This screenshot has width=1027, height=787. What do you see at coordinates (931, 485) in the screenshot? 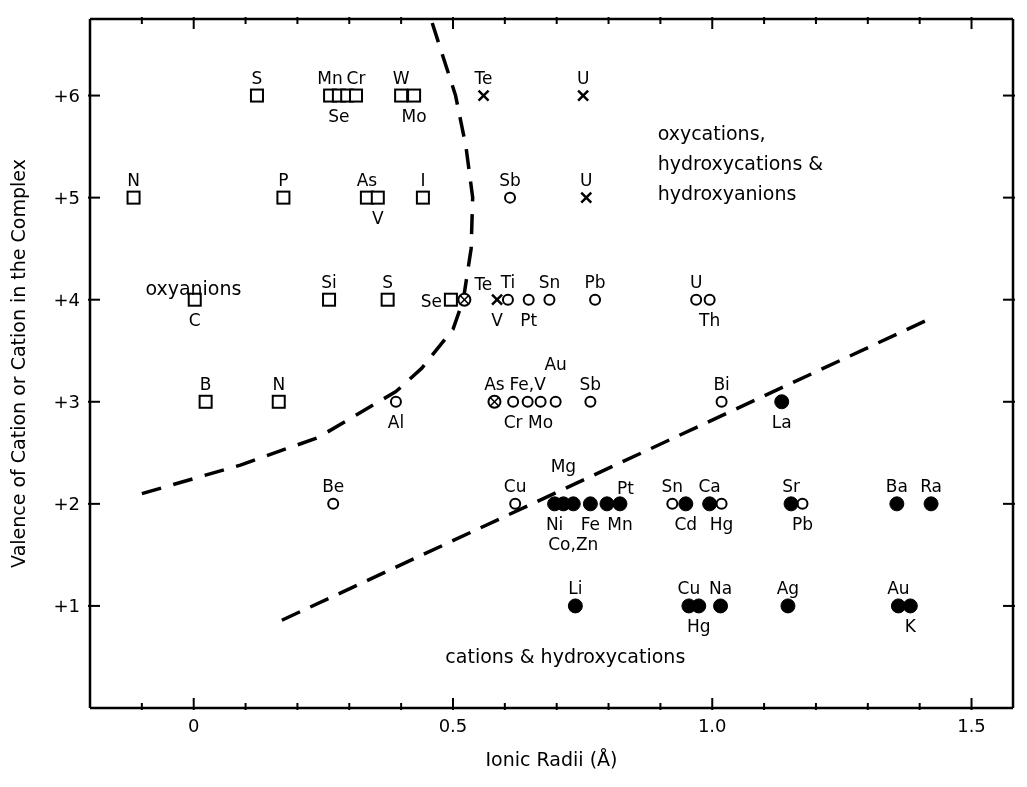
I see `annotation: Ra` at bounding box center [931, 485].